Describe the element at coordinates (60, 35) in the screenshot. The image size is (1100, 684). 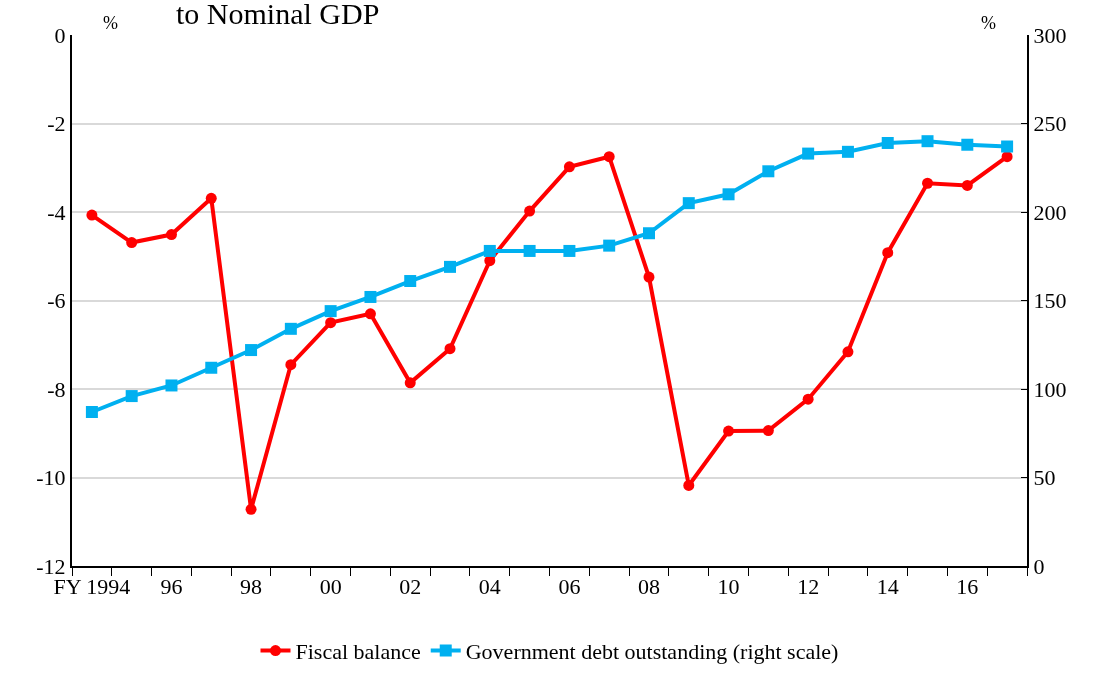
I see `y-tick-label: 0` at that location.